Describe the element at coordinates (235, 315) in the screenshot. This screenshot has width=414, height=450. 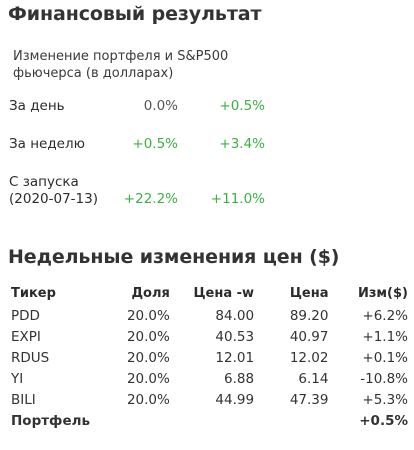
I see `price-w-cell: 84.00` at that location.